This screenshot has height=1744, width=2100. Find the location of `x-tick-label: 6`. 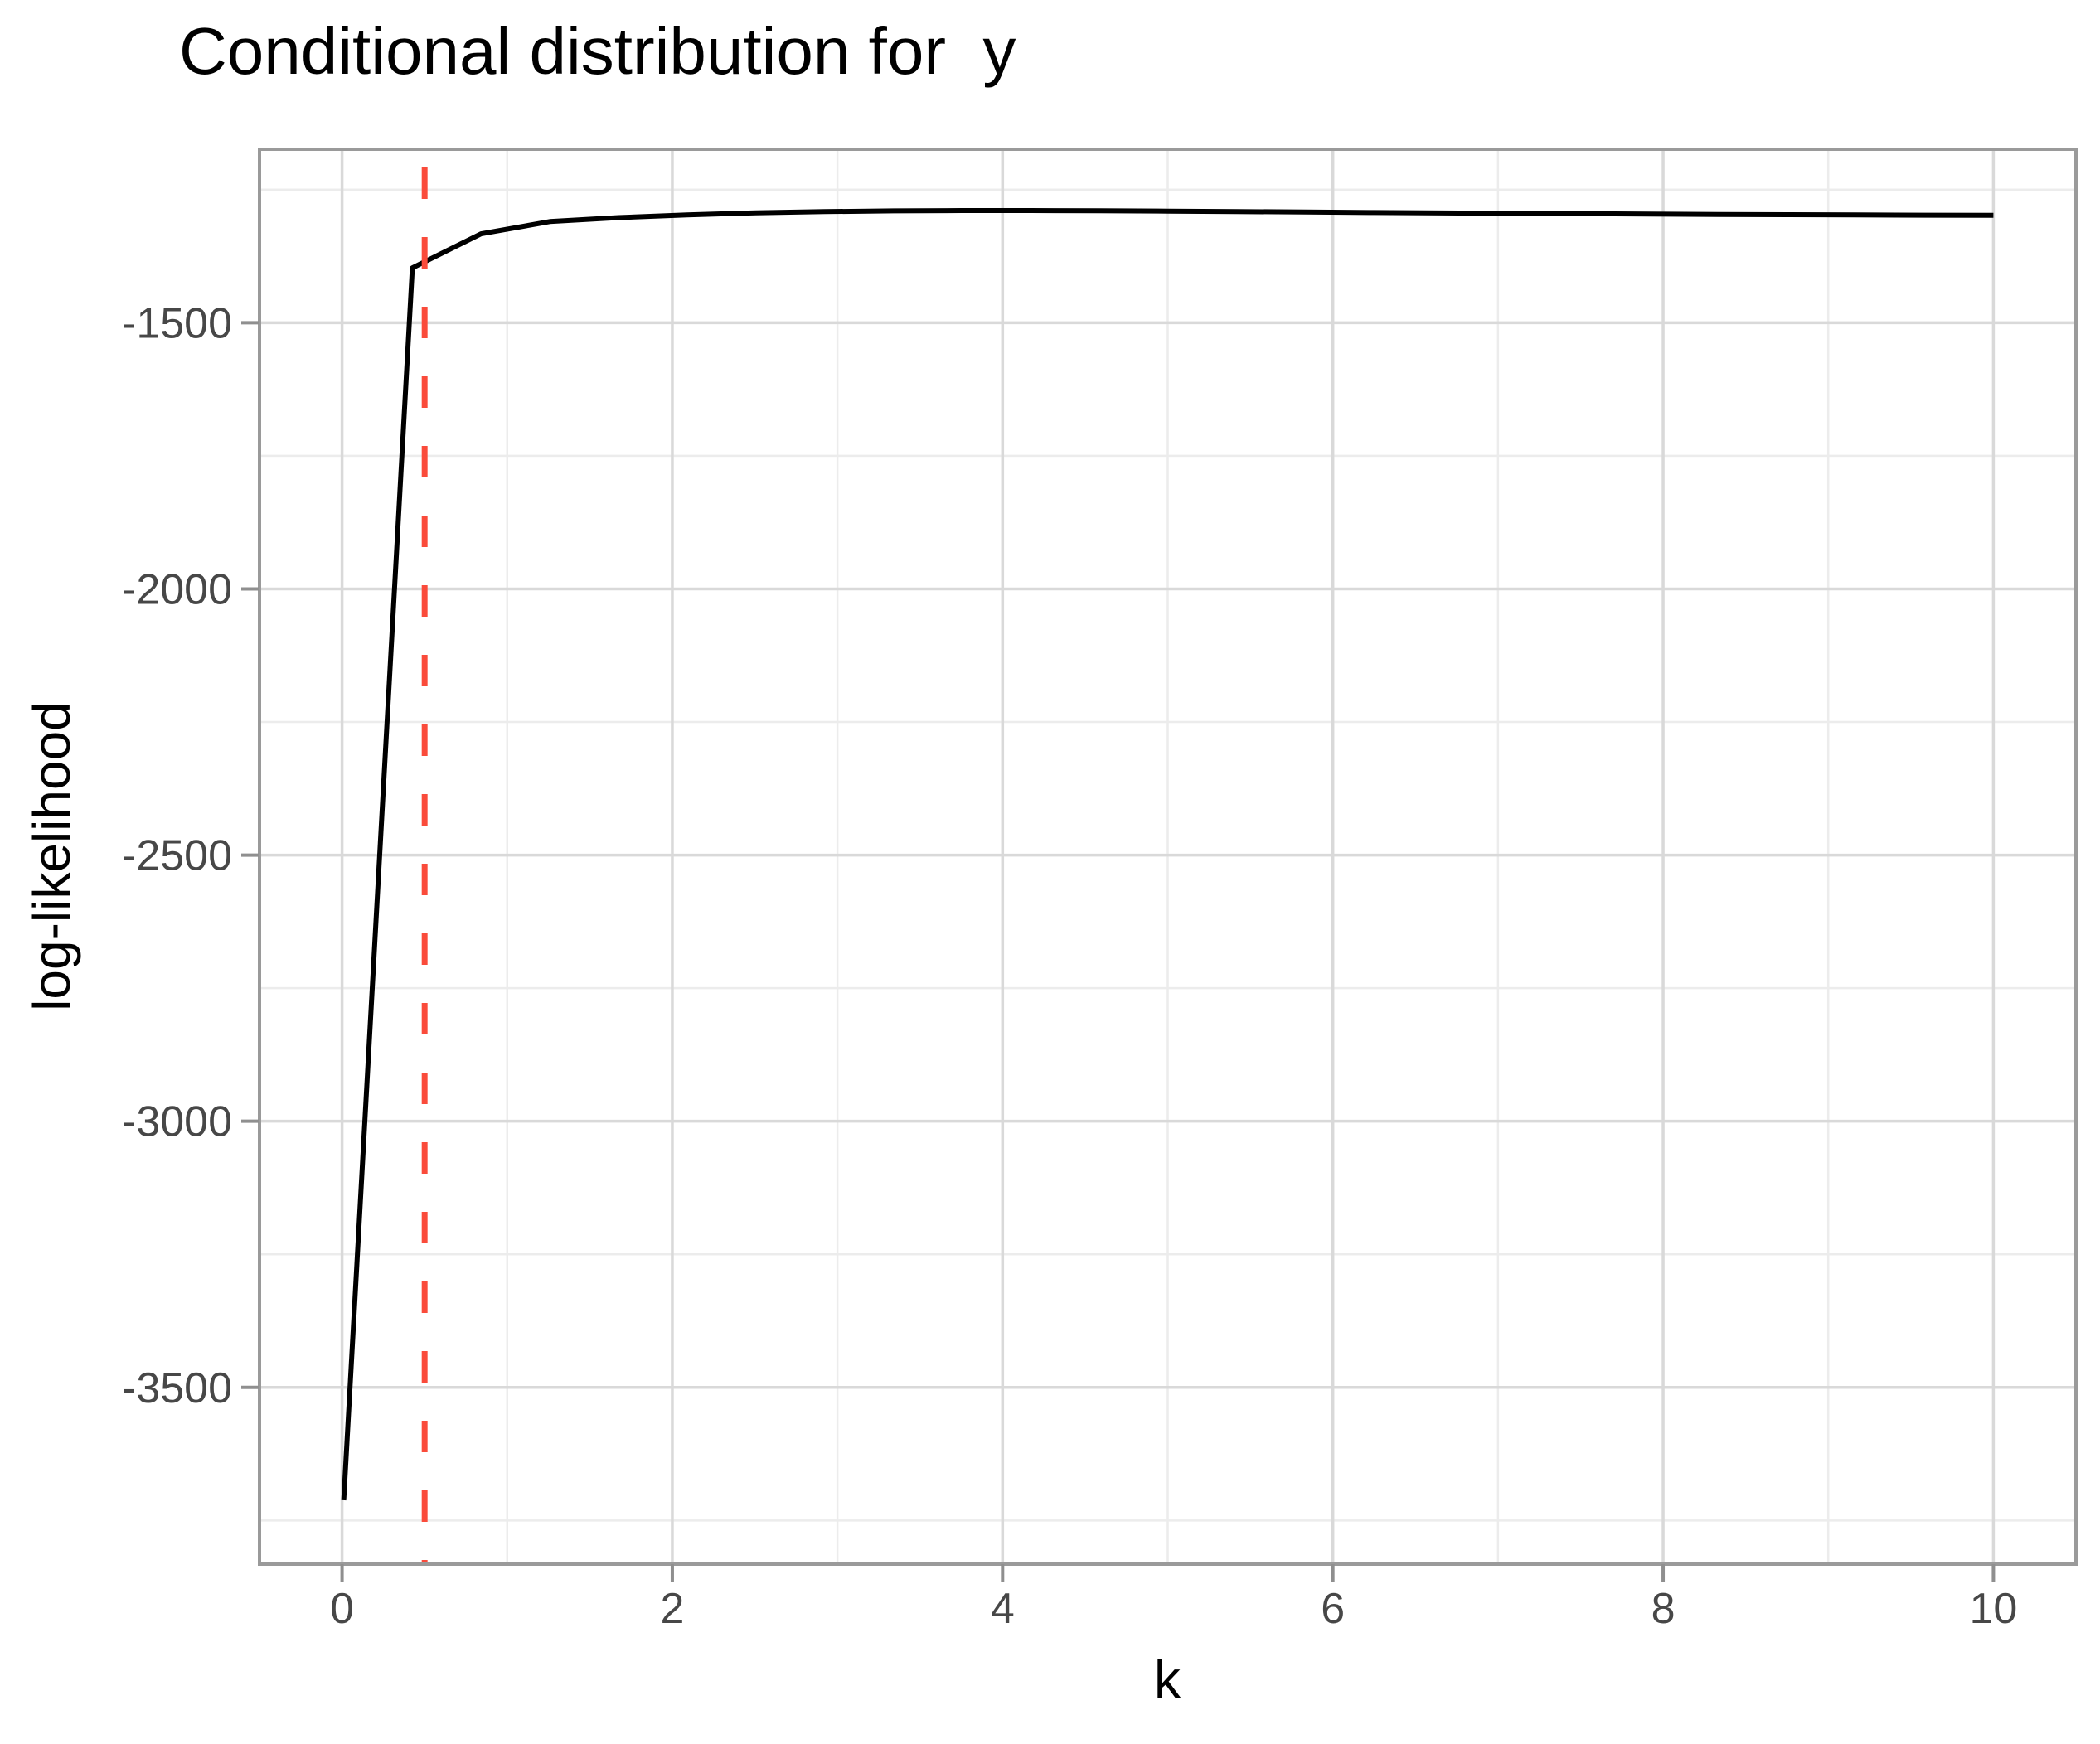

x-tick-label: 6 is located at coordinates (1333, 1609).